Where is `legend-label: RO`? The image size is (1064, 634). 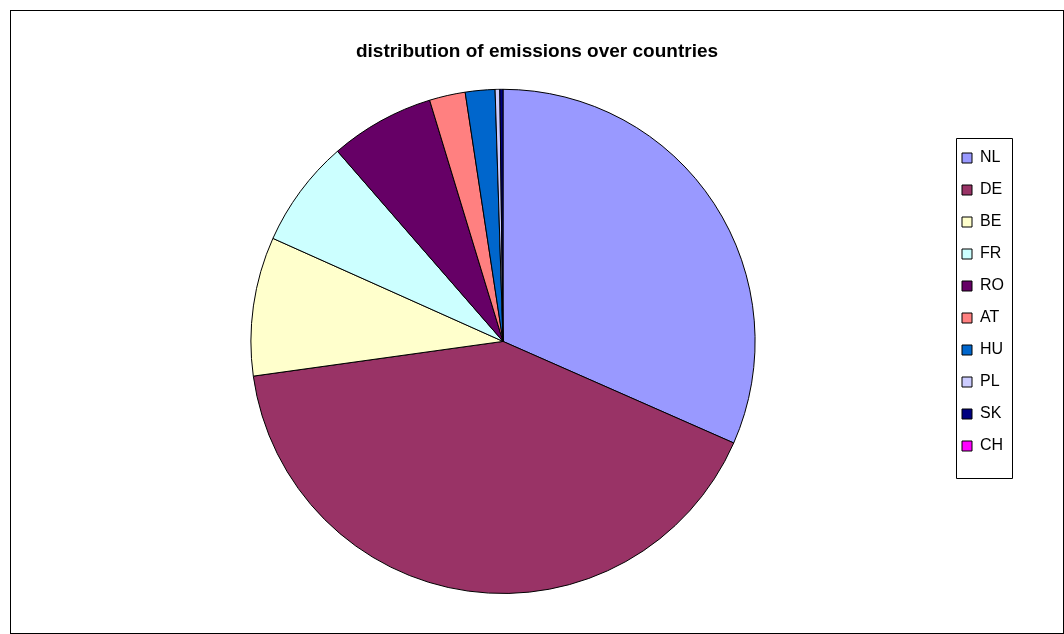 legend-label: RO is located at coordinates (992, 285).